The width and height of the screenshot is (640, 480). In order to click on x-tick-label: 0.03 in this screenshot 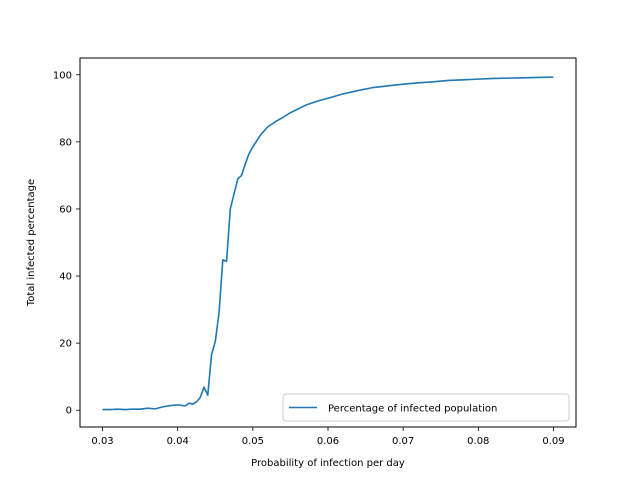, I will do `click(102, 441)`.